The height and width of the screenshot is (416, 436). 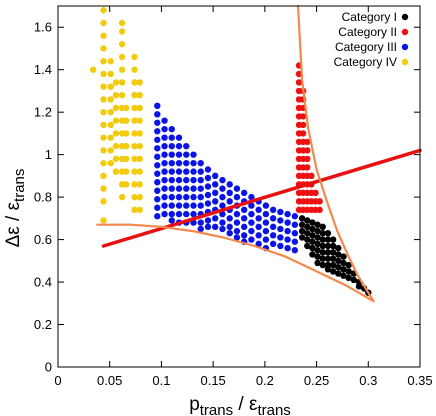 What do you see at coordinates (369, 17) in the screenshot?
I see `legend-label: Category I` at bounding box center [369, 17].